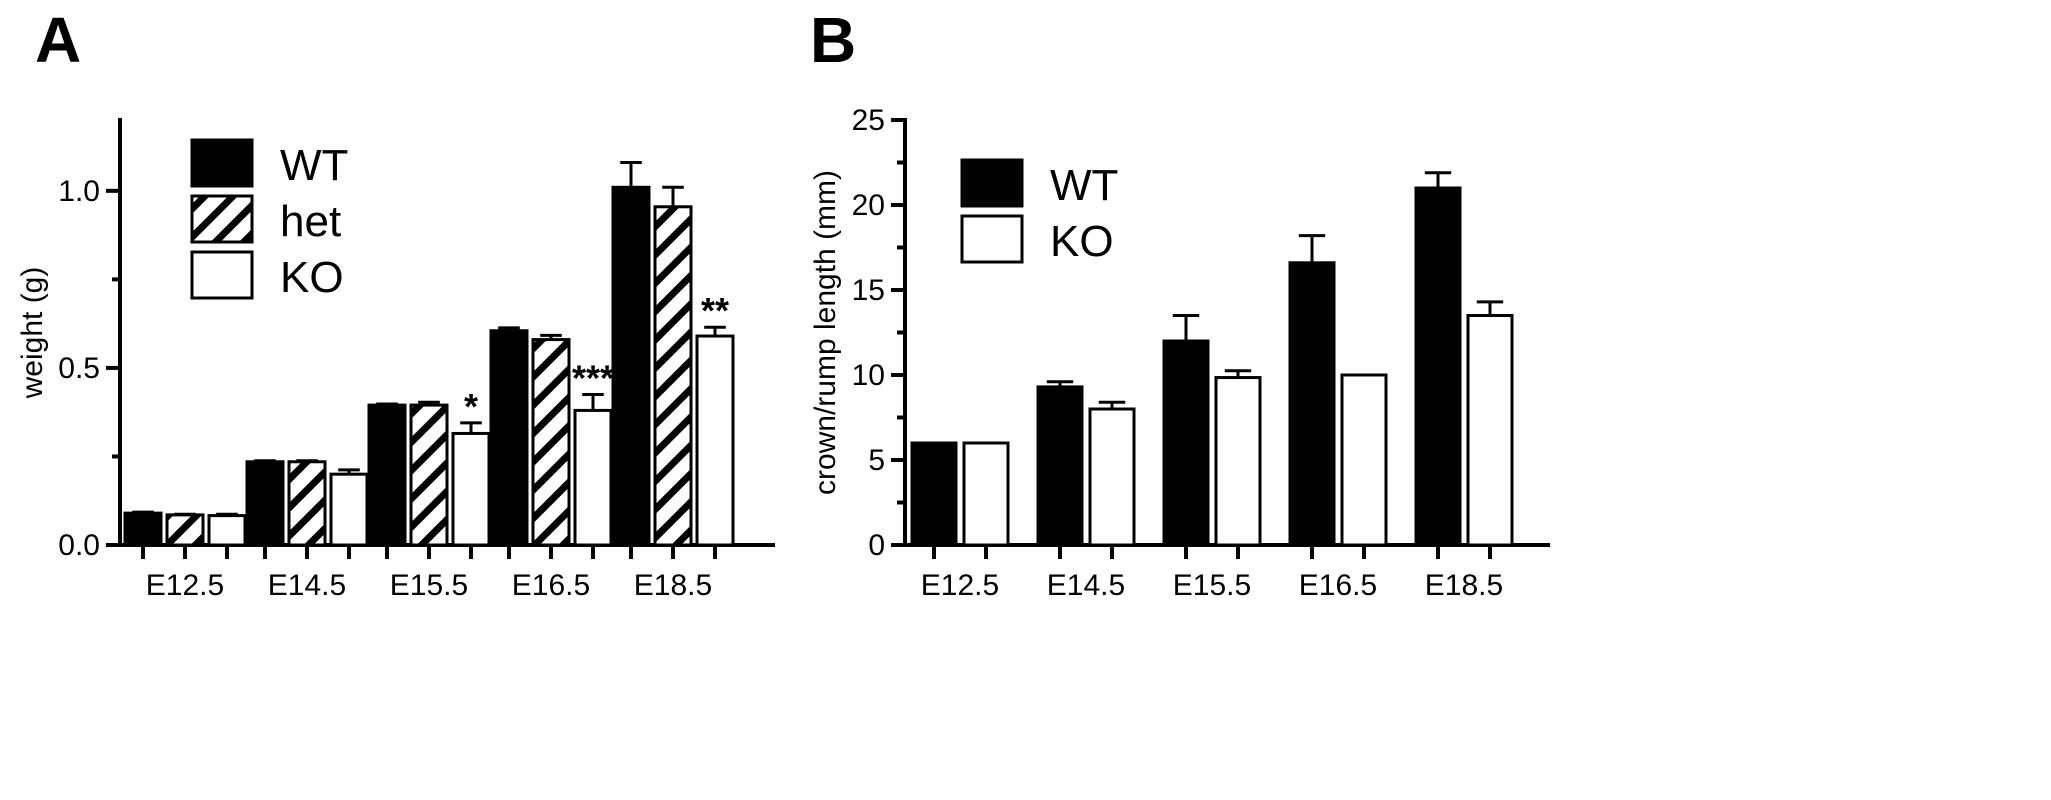  What do you see at coordinates (868, 120) in the screenshot?
I see `y-tick-label: 25` at bounding box center [868, 120].